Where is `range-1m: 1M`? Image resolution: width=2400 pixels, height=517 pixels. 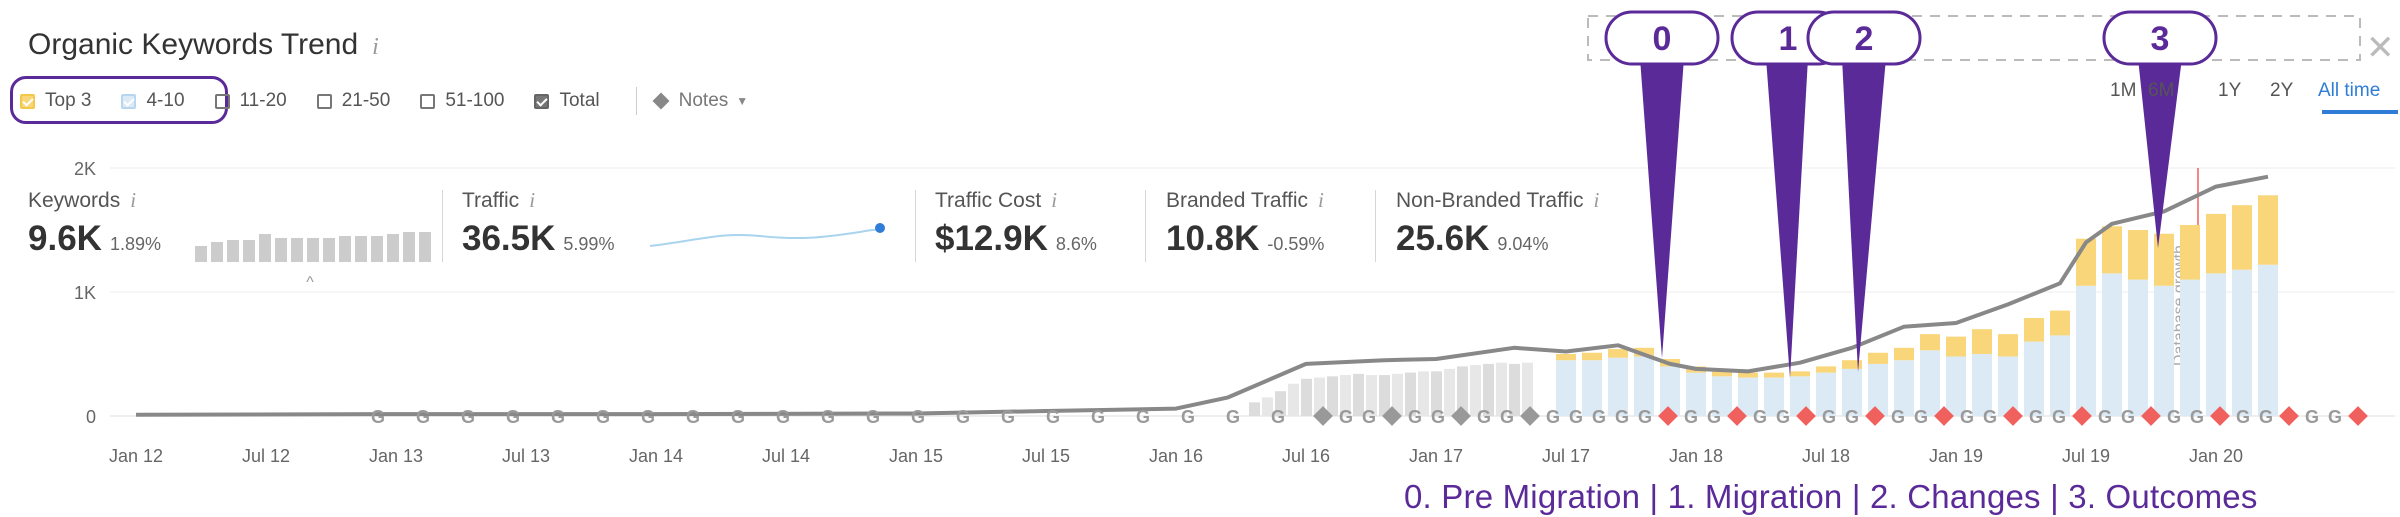
range-1m: 1M is located at coordinates (2123, 90).